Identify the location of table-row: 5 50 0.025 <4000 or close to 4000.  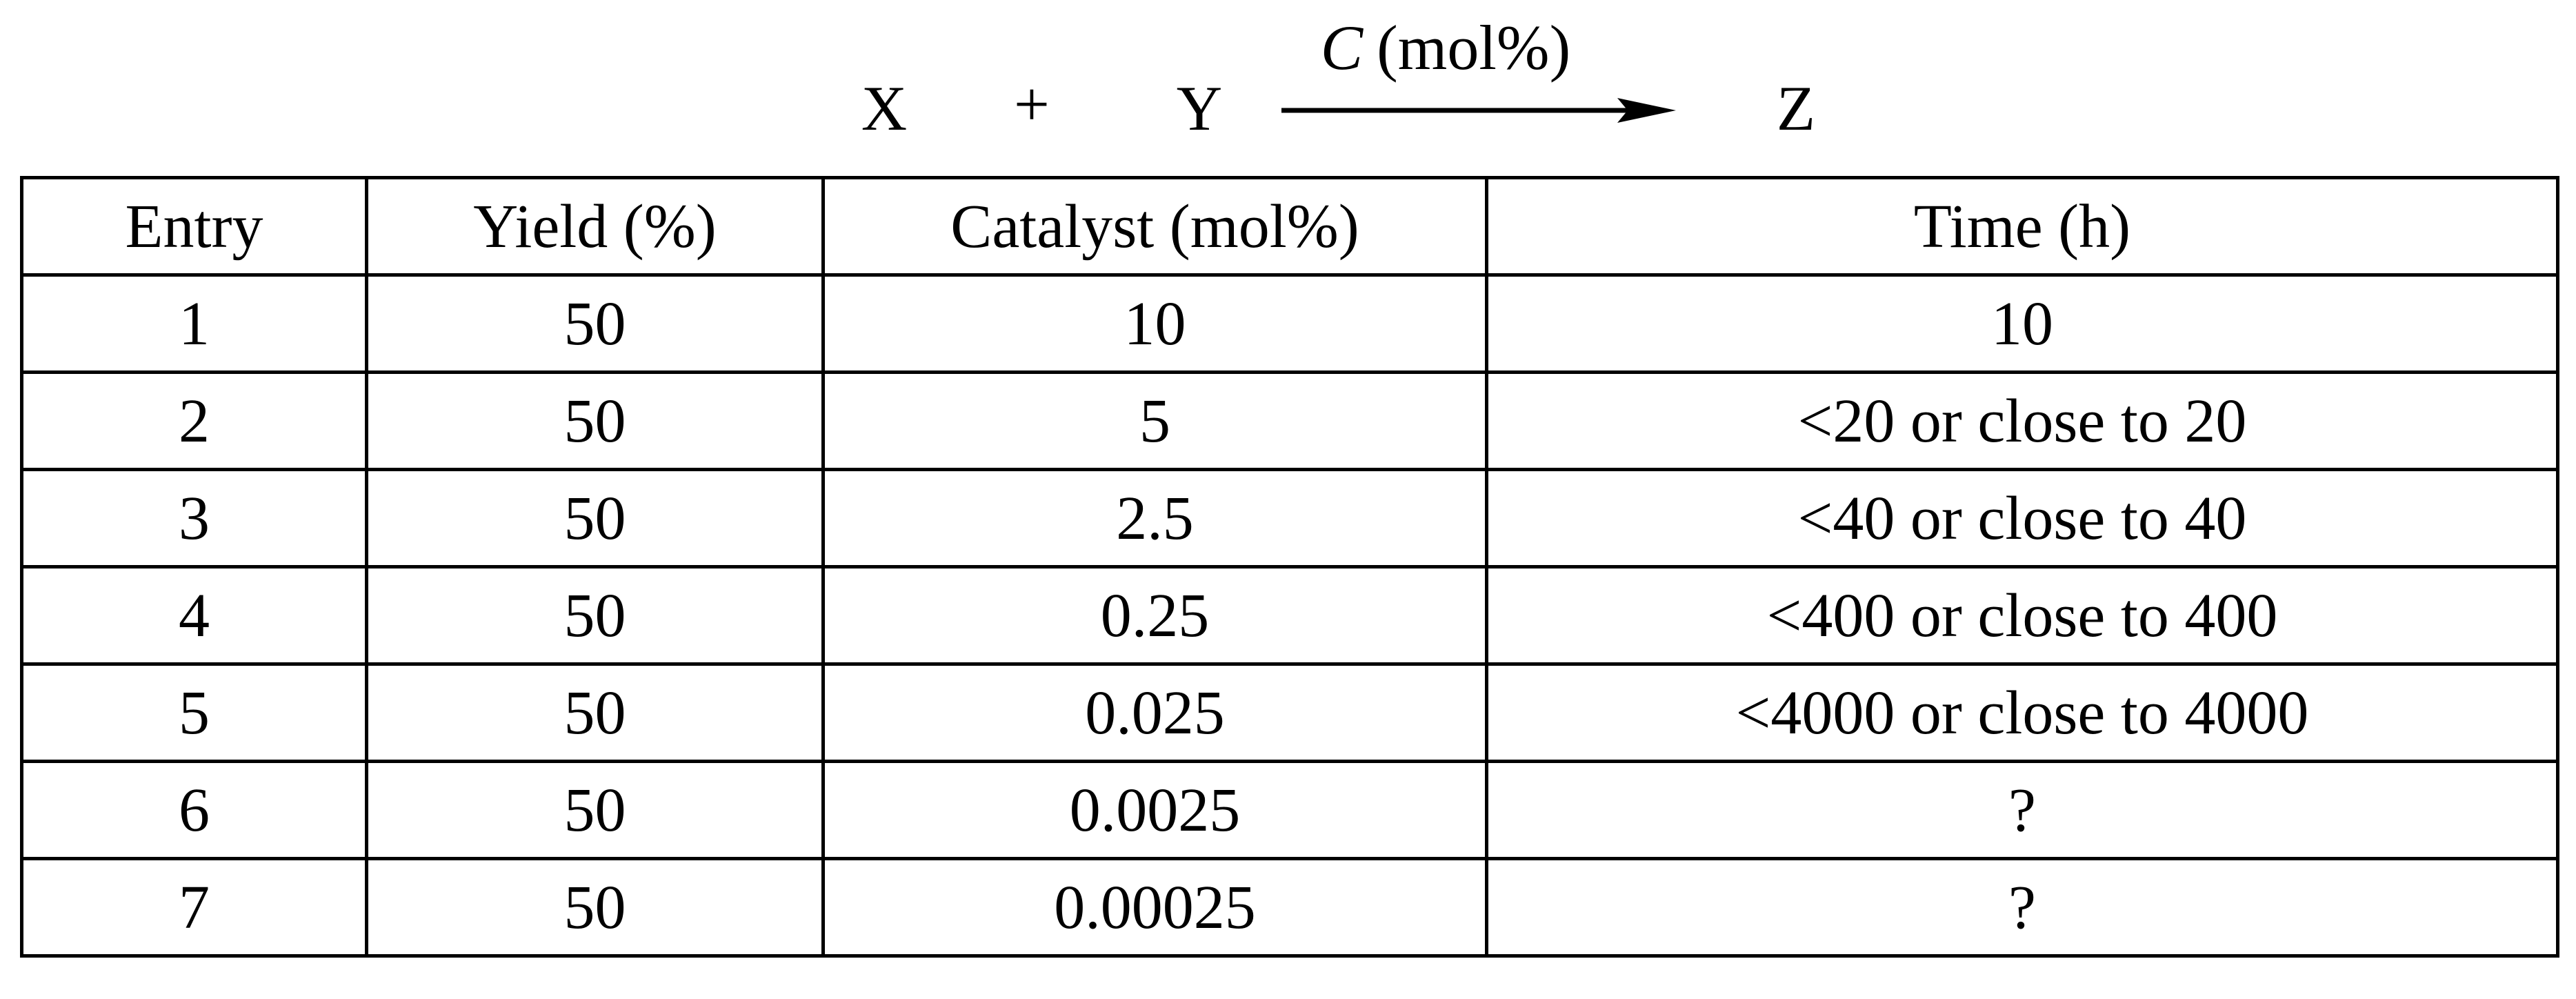
(1289, 712).